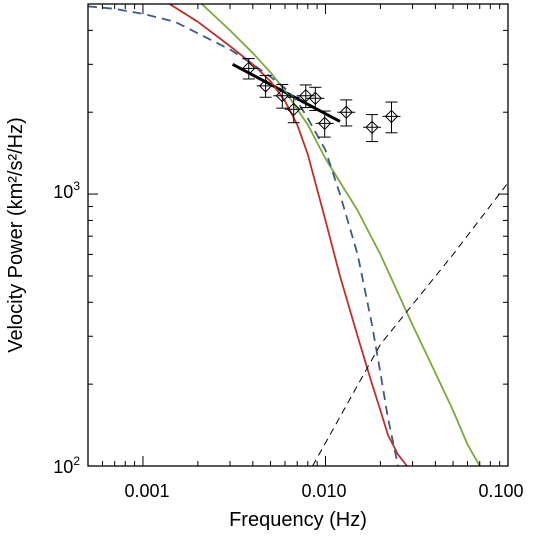  Describe the element at coordinates (298, 520) in the screenshot. I see `x-axis-label: Frequency (Hz)` at that location.